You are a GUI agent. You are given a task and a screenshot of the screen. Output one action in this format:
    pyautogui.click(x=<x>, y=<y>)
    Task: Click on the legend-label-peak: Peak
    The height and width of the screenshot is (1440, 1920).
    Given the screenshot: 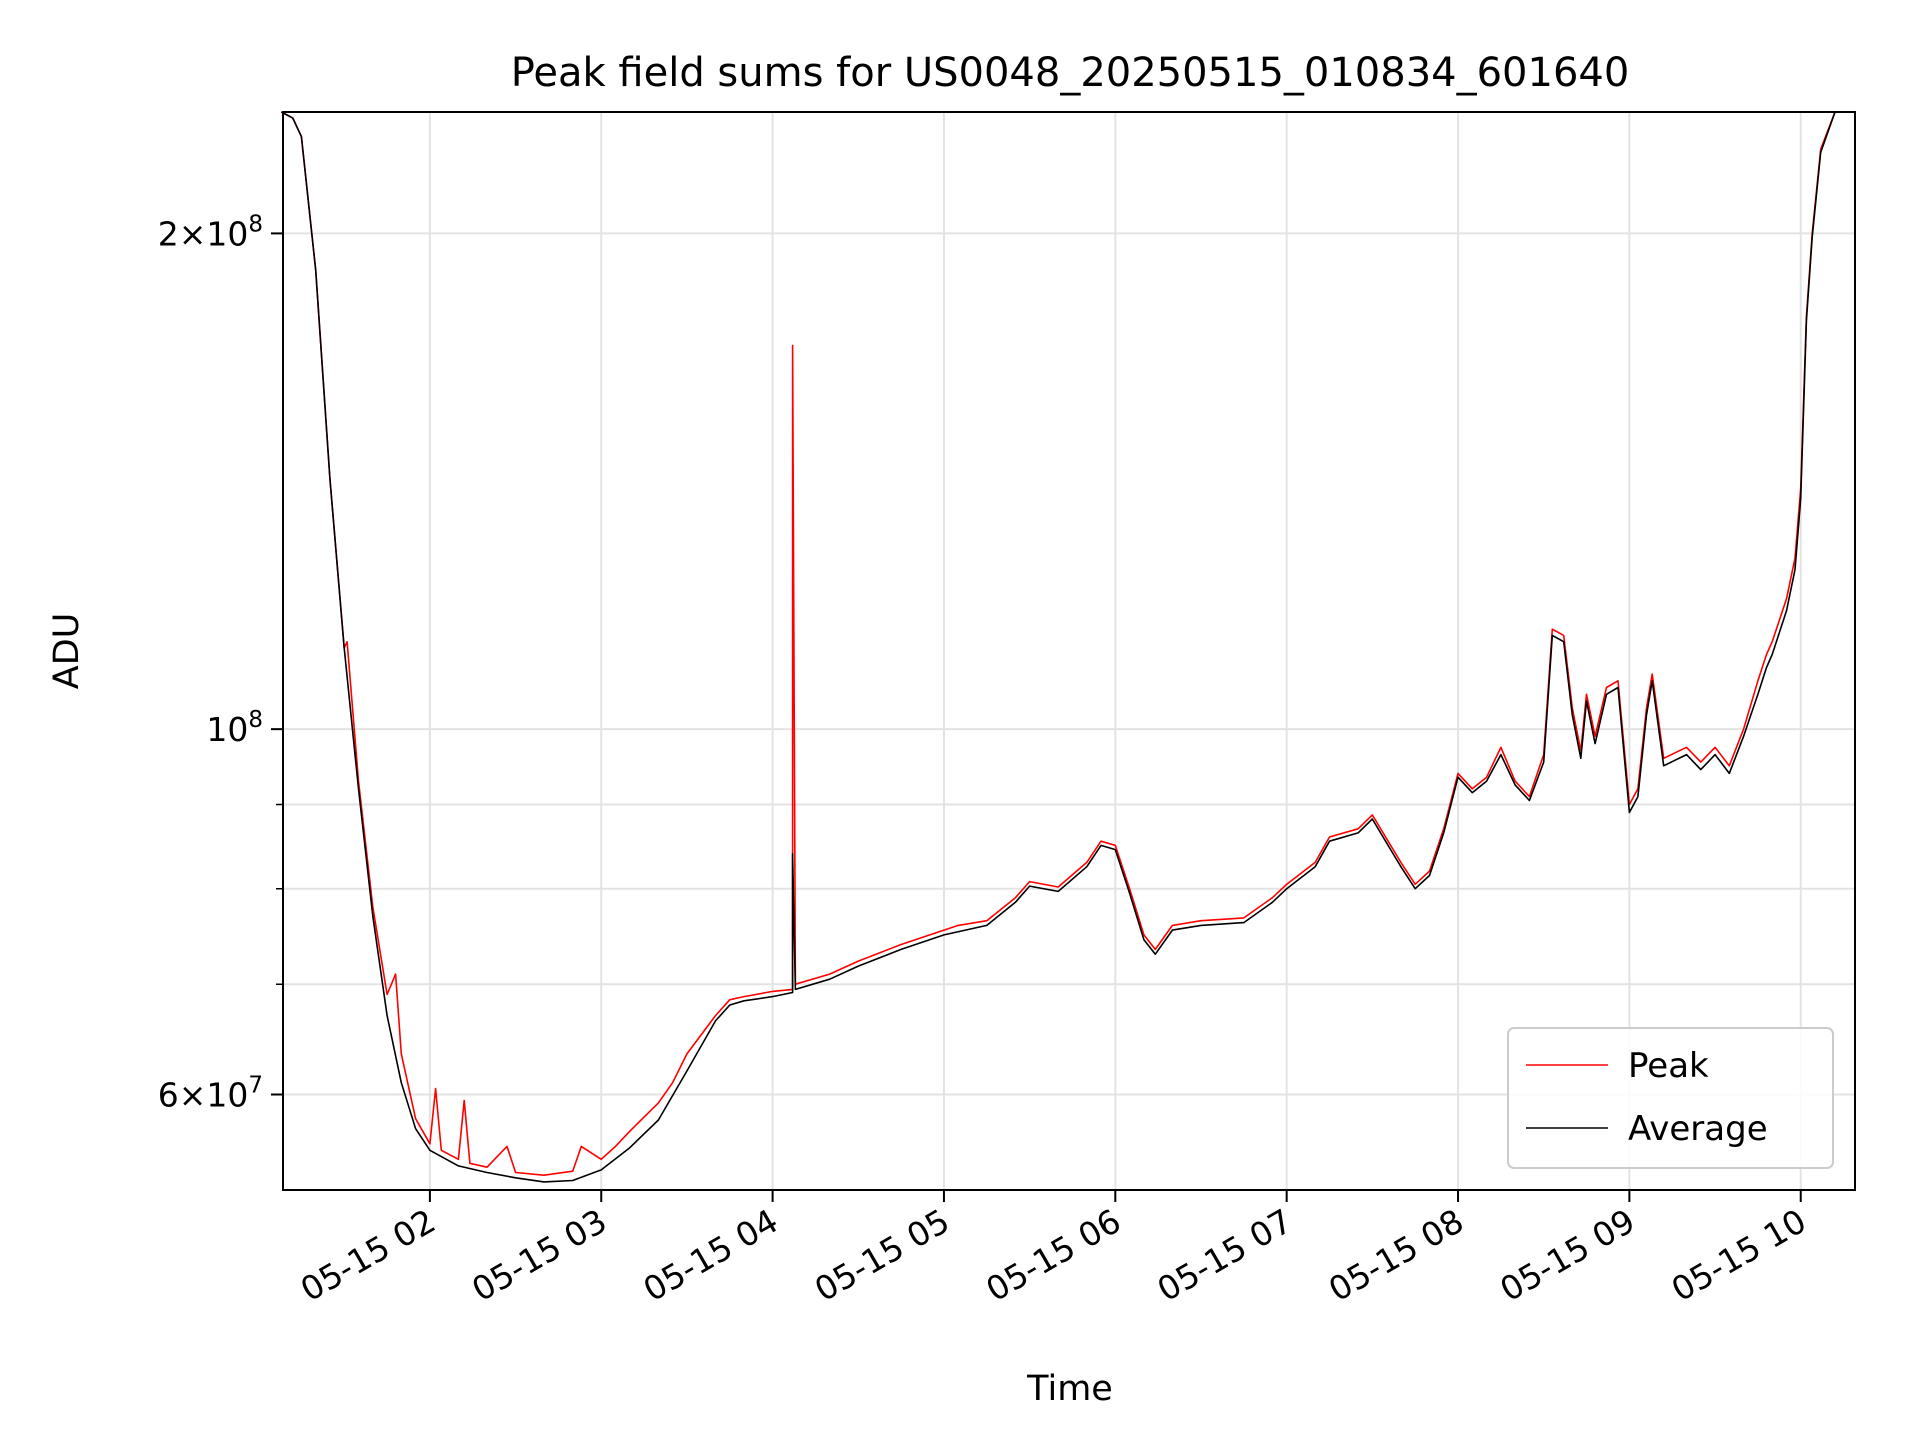 What is the action you would take?
    pyautogui.click(x=1668, y=1066)
    